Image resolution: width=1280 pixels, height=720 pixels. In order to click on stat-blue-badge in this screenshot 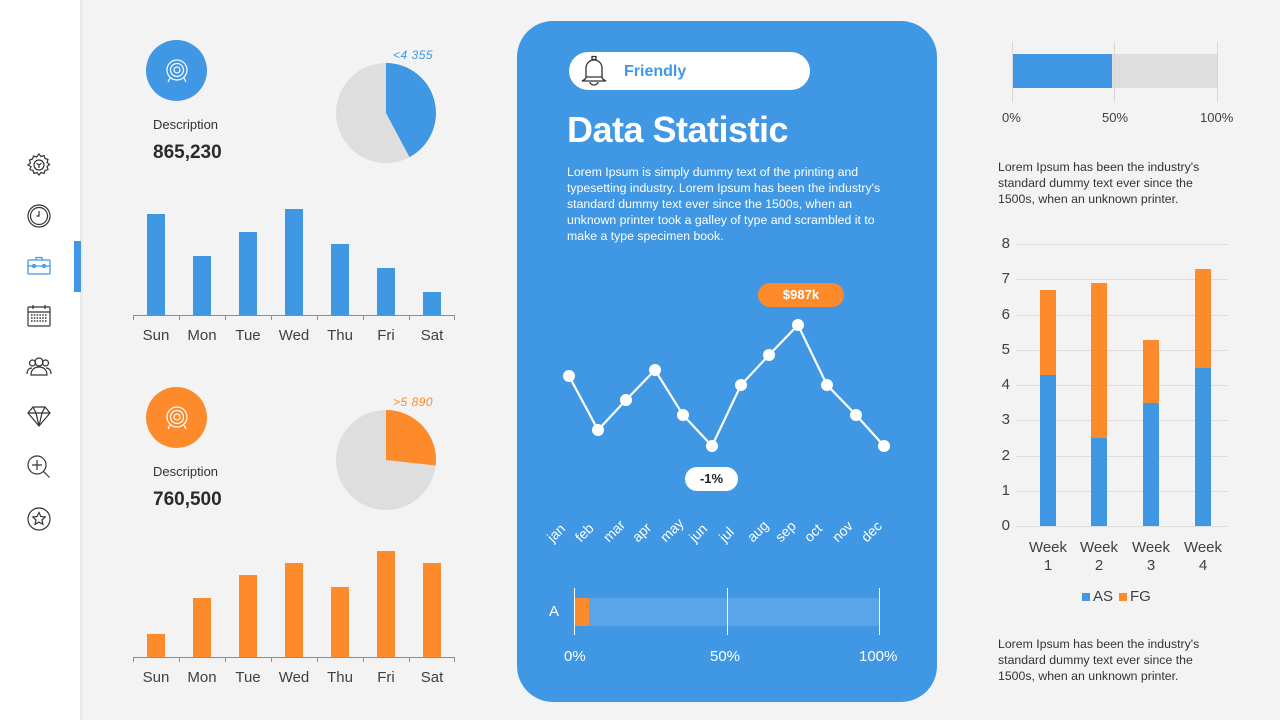, I will do `click(176, 70)`.